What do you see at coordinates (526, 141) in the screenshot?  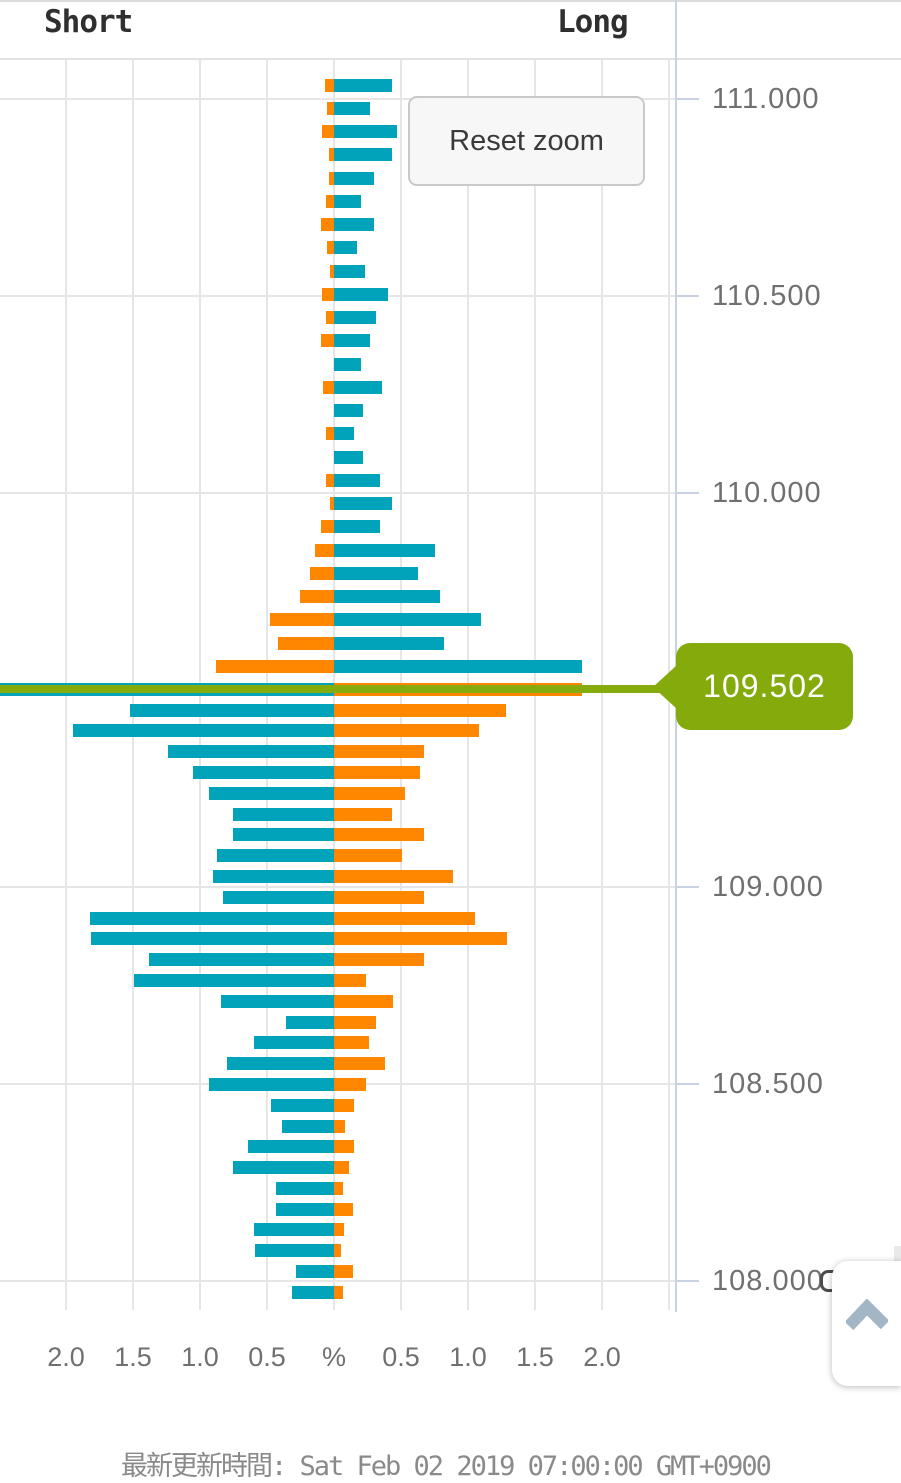 I see `reset-zoom-button: Reset zoom` at bounding box center [526, 141].